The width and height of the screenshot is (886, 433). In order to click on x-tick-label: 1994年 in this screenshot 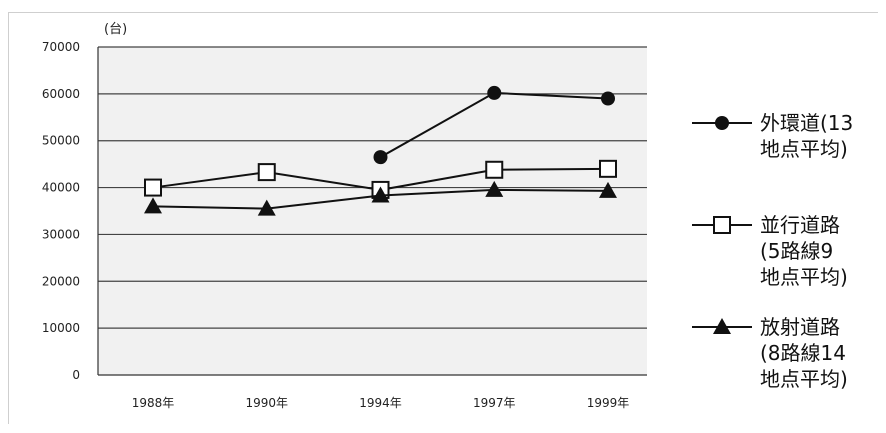, I will do `click(380, 403)`.